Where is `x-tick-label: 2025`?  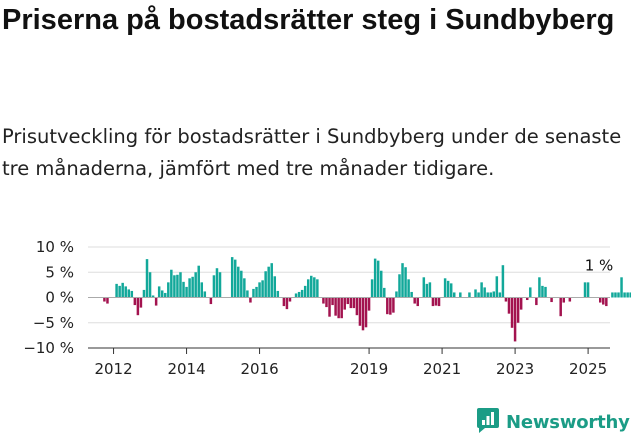 x-tick-label: 2025 is located at coordinates (588, 369).